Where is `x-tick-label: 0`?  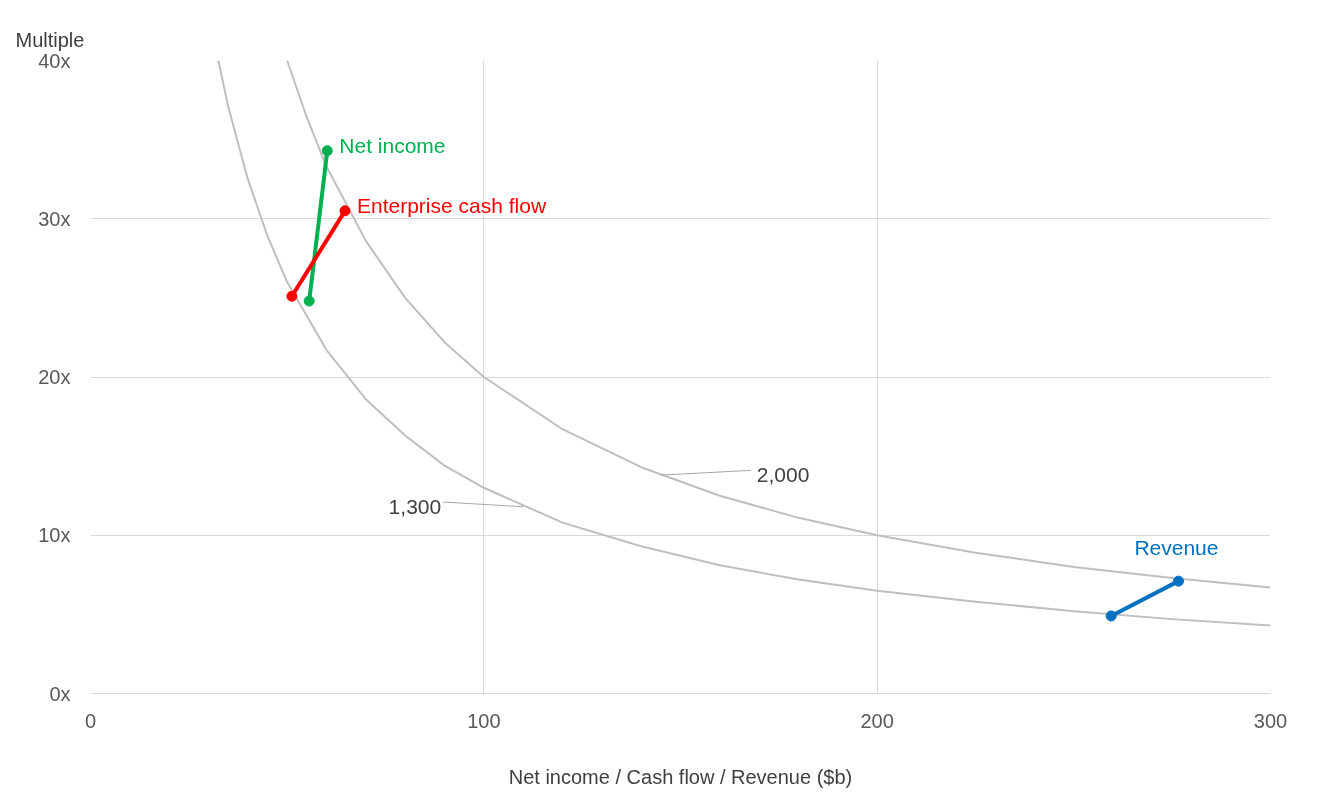
x-tick-label: 0 is located at coordinates (90, 720).